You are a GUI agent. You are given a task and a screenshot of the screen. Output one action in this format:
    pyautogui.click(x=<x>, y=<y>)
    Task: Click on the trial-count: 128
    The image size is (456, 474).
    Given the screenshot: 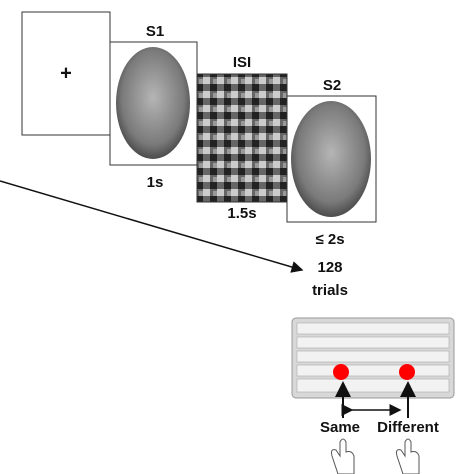 What is the action you would take?
    pyautogui.click(x=329, y=267)
    